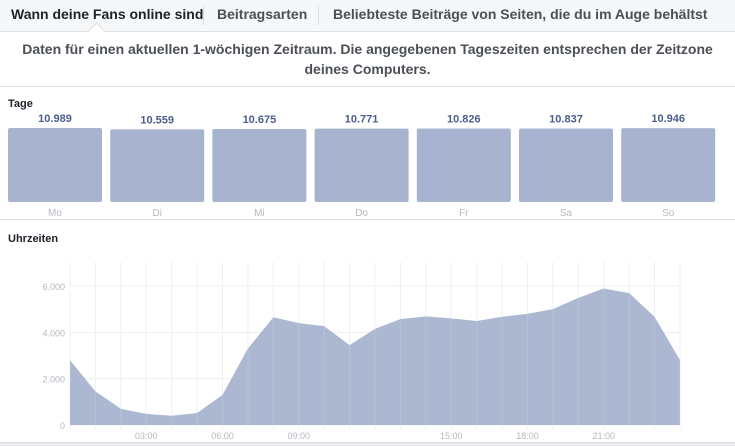 The width and height of the screenshot is (735, 446). I want to click on hours-chart-title: Uhrzeiten, so click(33, 239).